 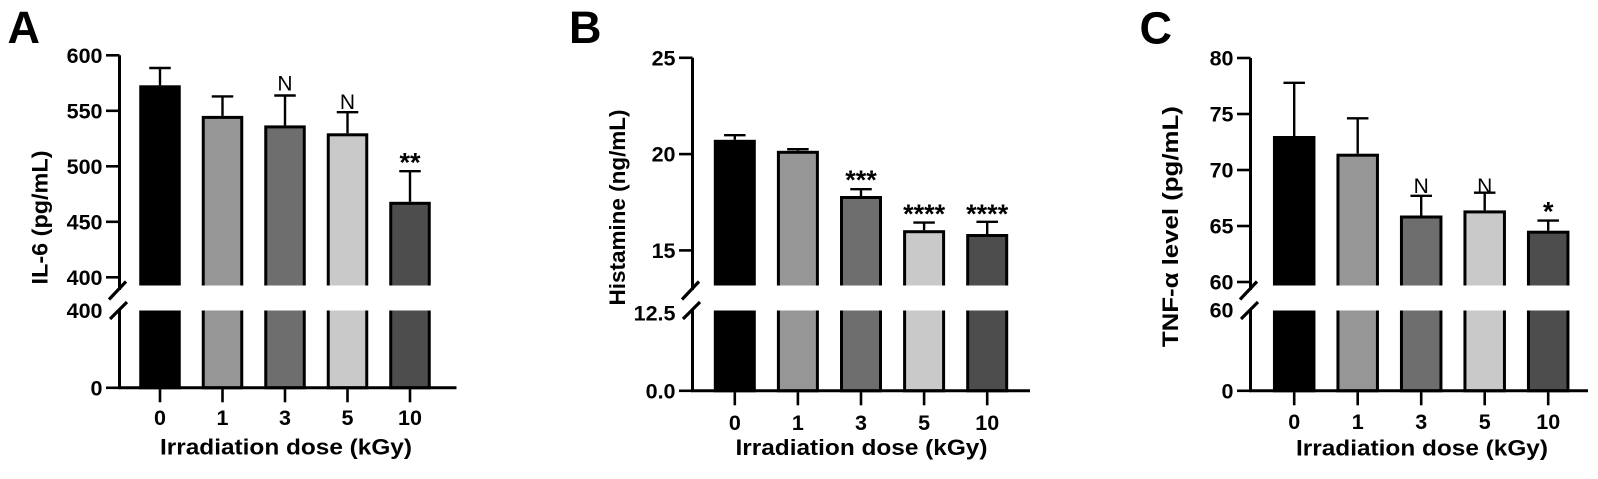 I want to click on svg-text: 25, so click(x=664, y=58).